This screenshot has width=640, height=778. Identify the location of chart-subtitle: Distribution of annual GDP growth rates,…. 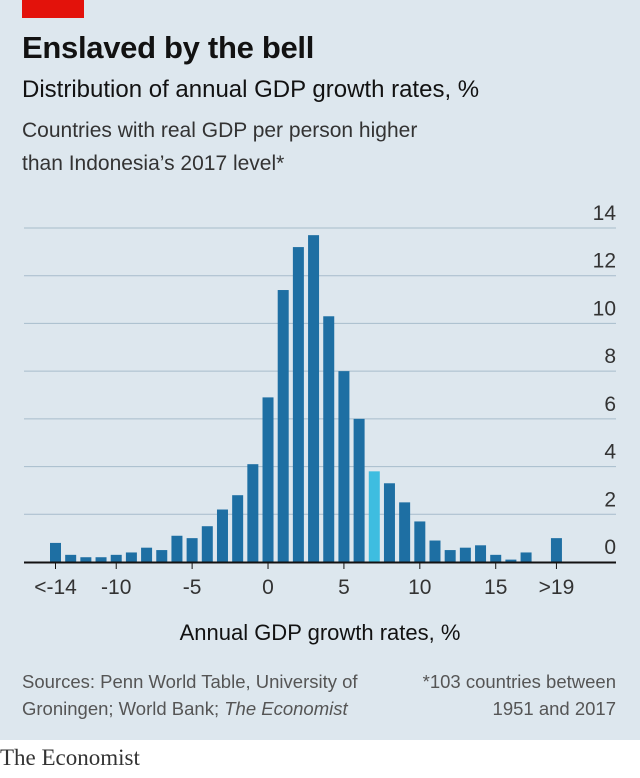
(251, 89).